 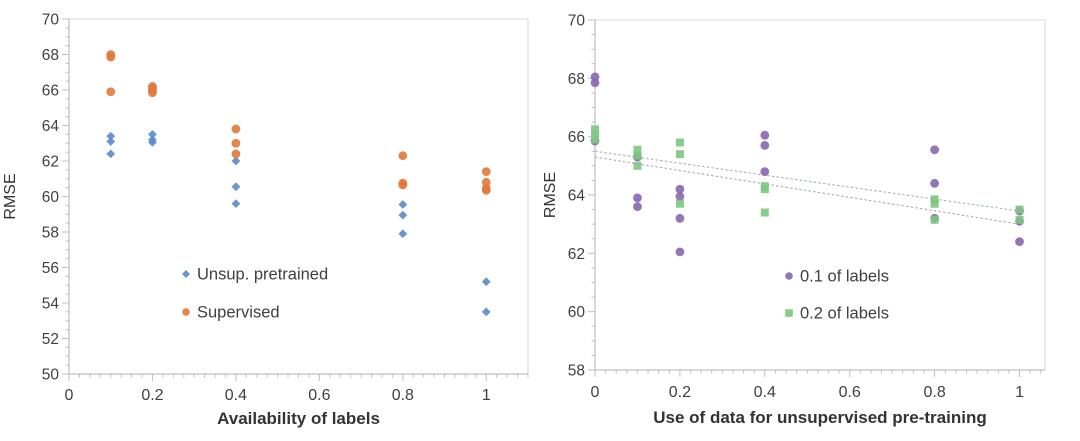 I want to click on legend-marker-square, so click(x=789, y=313).